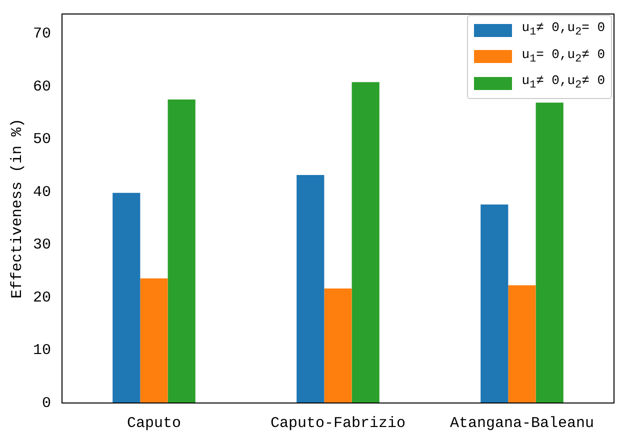 The height and width of the screenshot is (437, 632). I want to click on x-tick-label: Atangana-Baleanu, so click(522, 423).